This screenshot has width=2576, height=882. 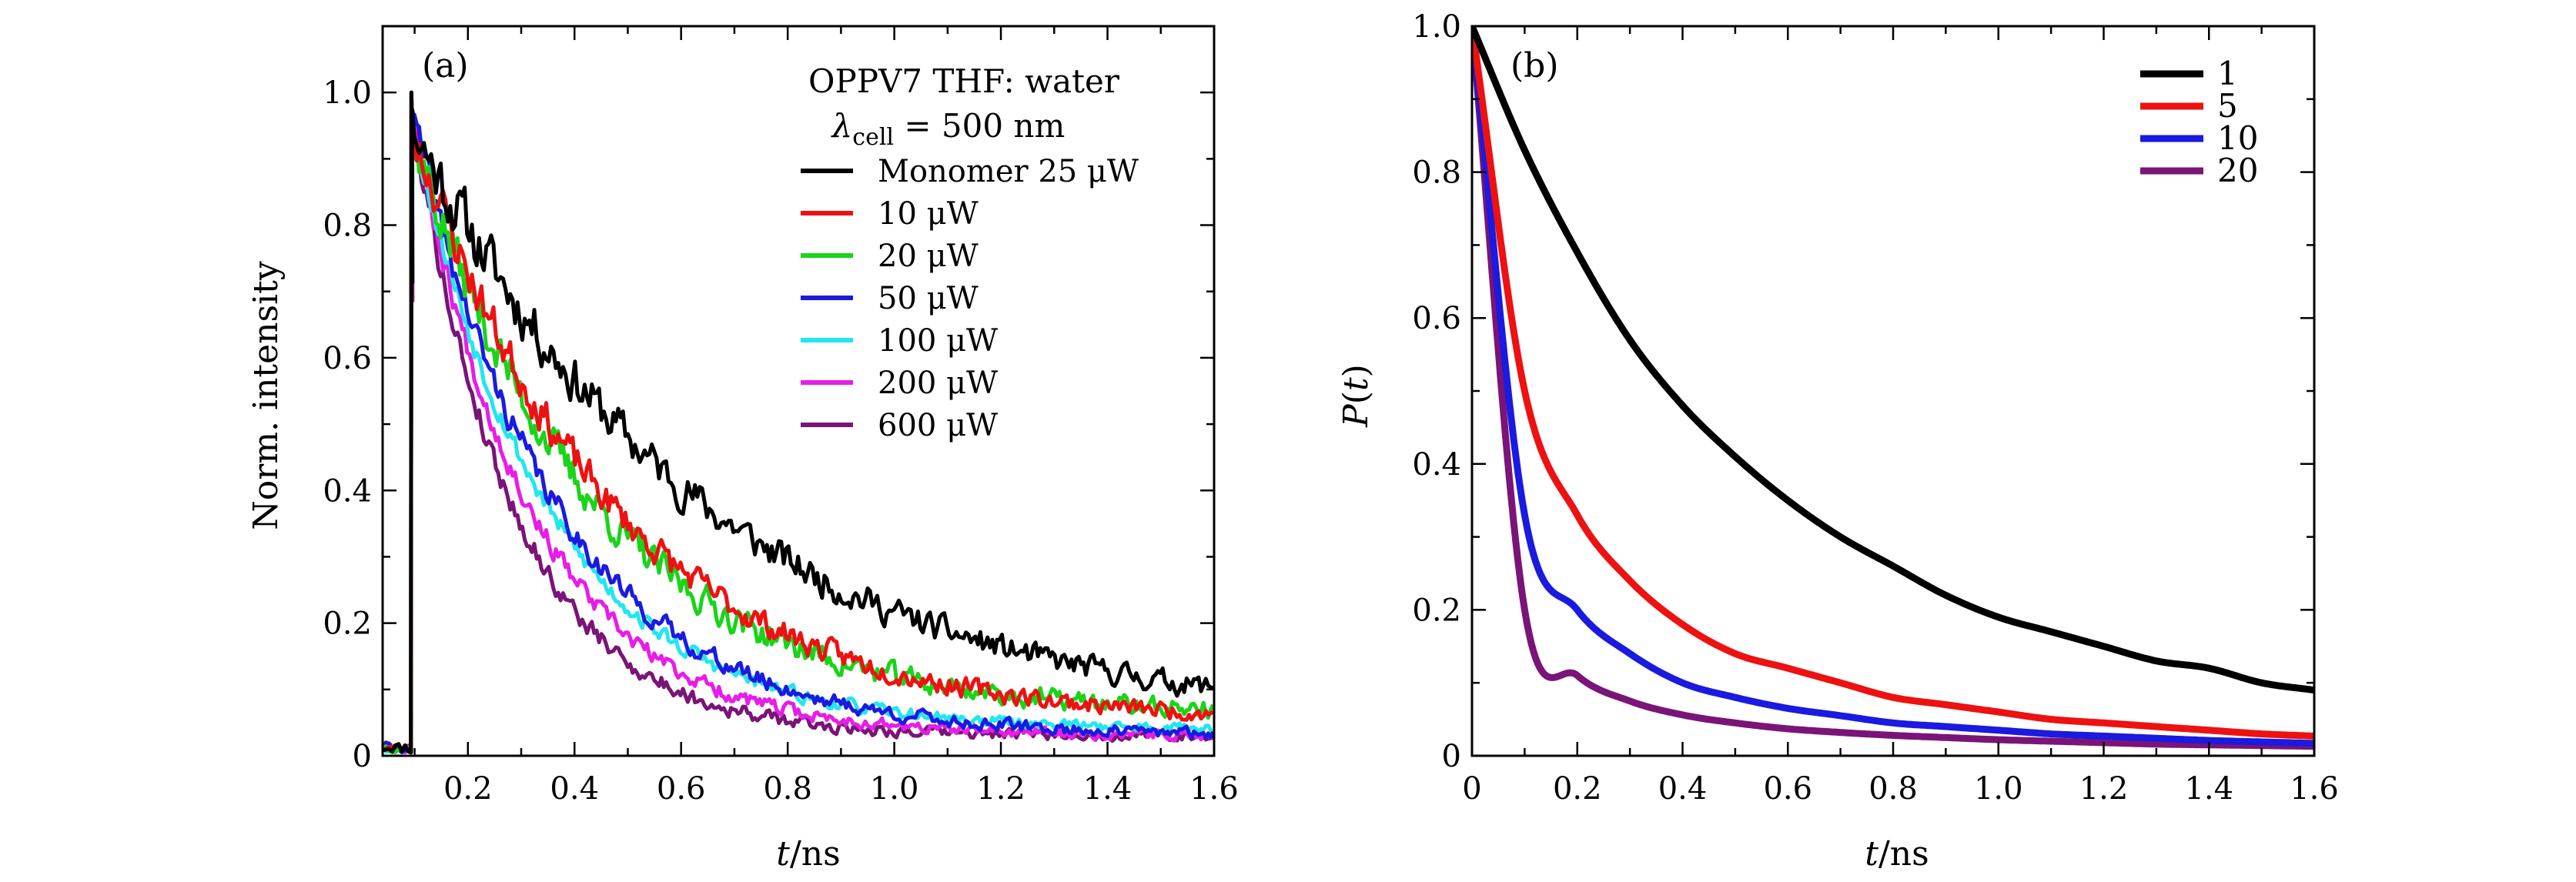 What do you see at coordinates (1471, 789) in the screenshot?
I see `x-tick-label: 0` at bounding box center [1471, 789].